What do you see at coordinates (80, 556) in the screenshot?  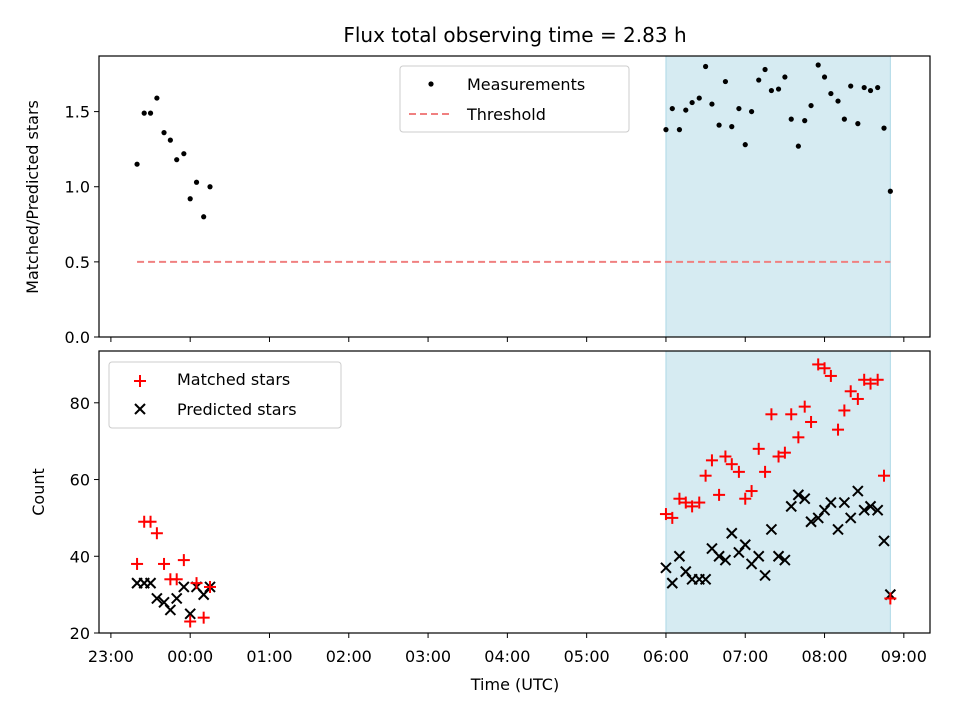 I see `svg-text: 40` at bounding box center [80, 556].